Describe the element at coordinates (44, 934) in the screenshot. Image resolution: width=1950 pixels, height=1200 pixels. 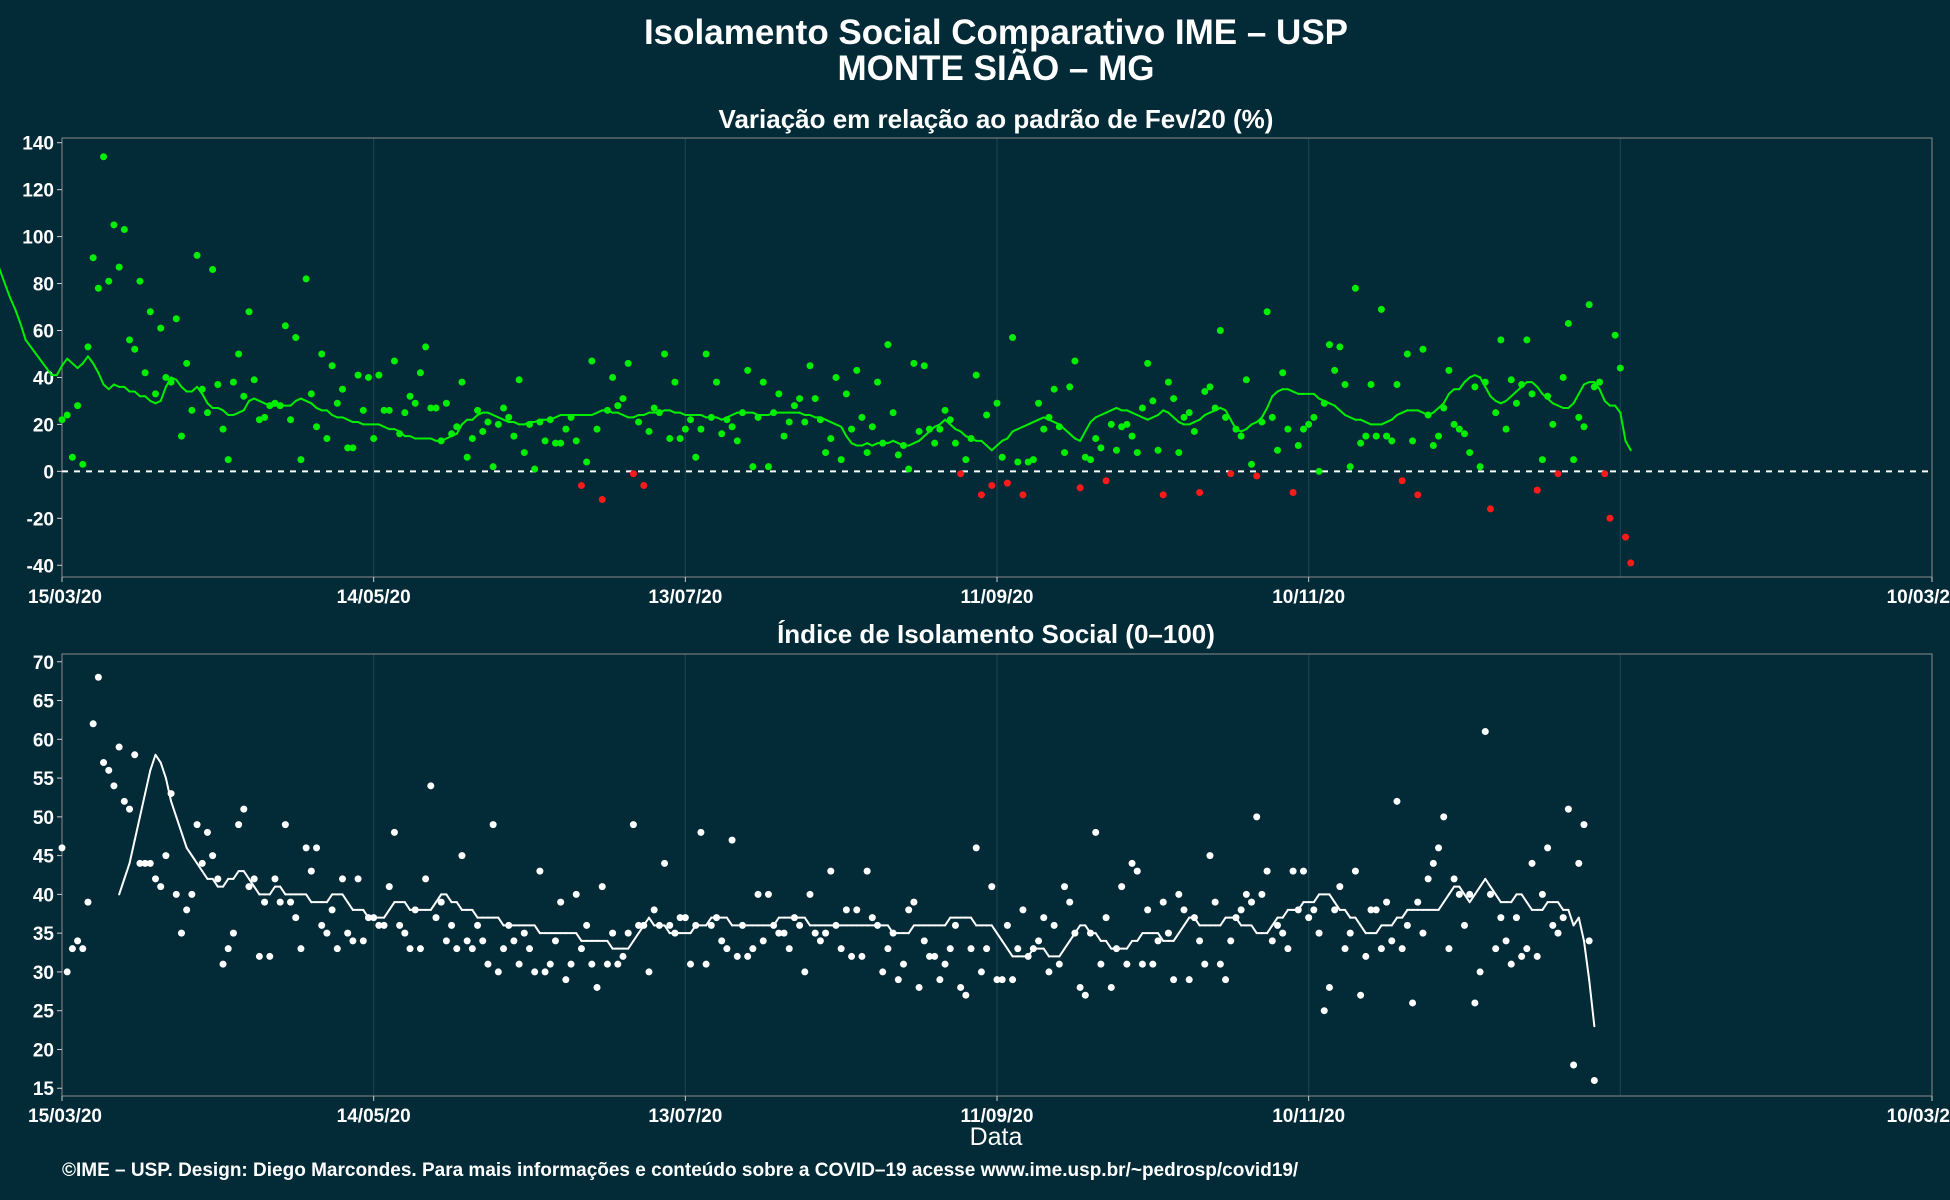
I see `y-tick-label: 35` at that location.